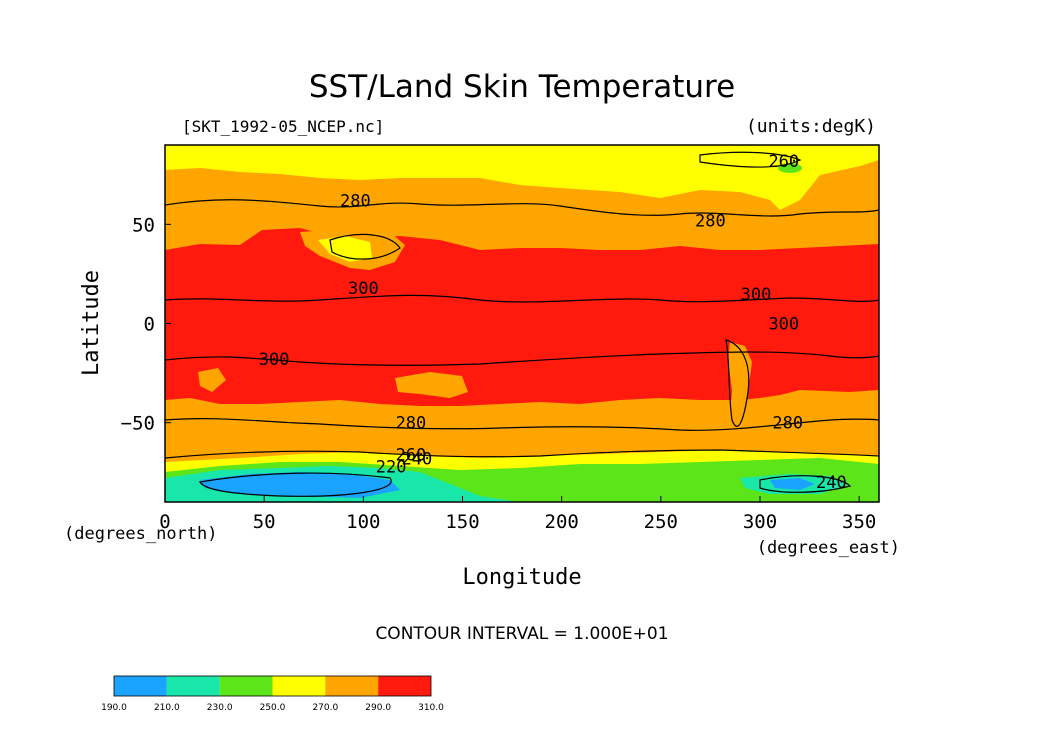 The height and width of the screenshot is (739, 1044). I want to click on x-tick-label: 100, so click(363, 522).